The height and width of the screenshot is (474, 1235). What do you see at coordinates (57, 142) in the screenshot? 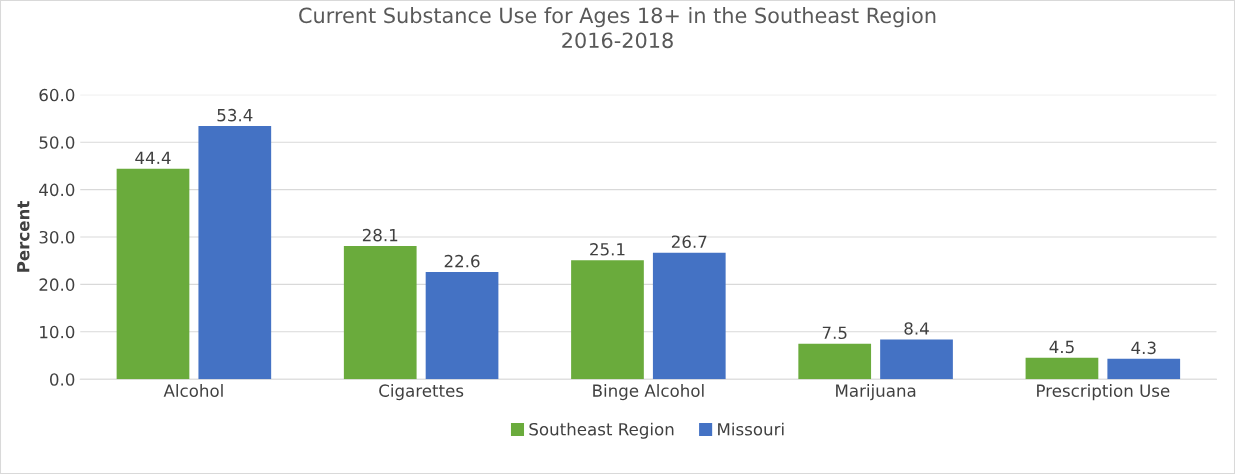
I see `y-tick-label: 50.0` at bounding box center [57, 142].